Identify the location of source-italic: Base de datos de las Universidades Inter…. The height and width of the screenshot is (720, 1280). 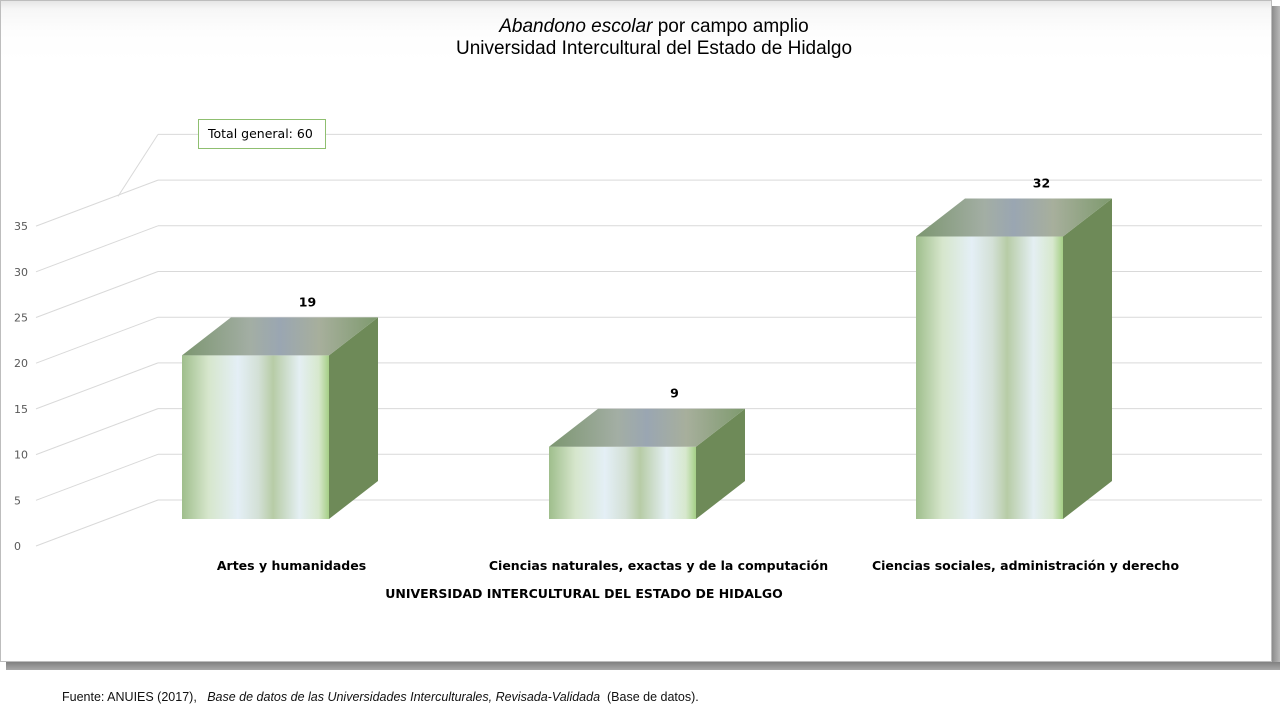
(404, 697).